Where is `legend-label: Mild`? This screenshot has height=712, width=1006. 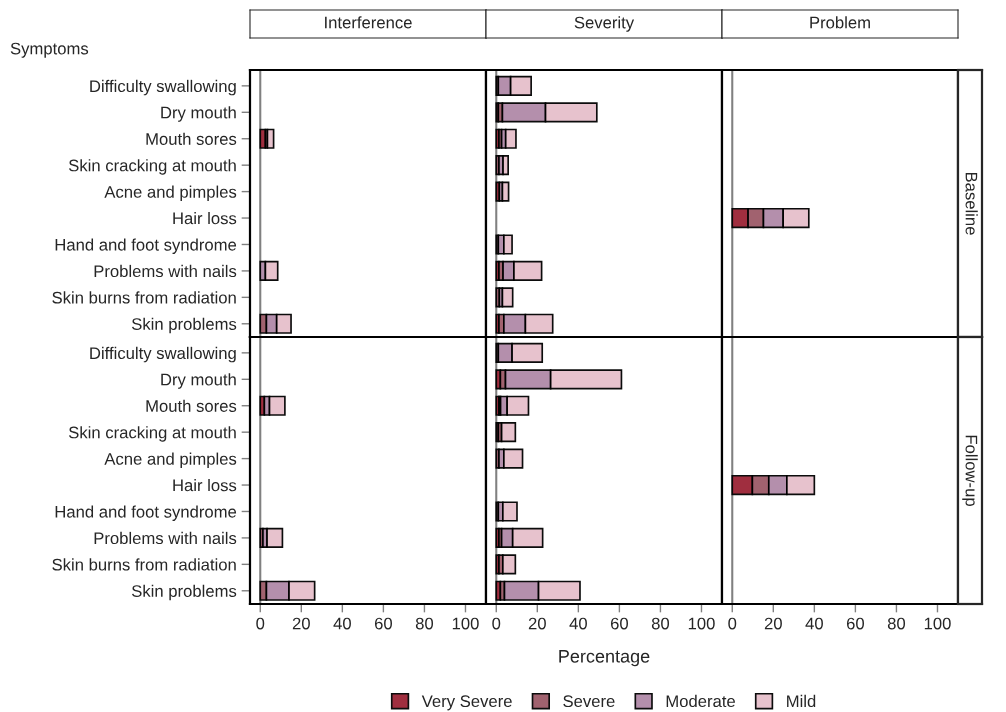
legend-label: Mild is located at coordinates (801, 701).